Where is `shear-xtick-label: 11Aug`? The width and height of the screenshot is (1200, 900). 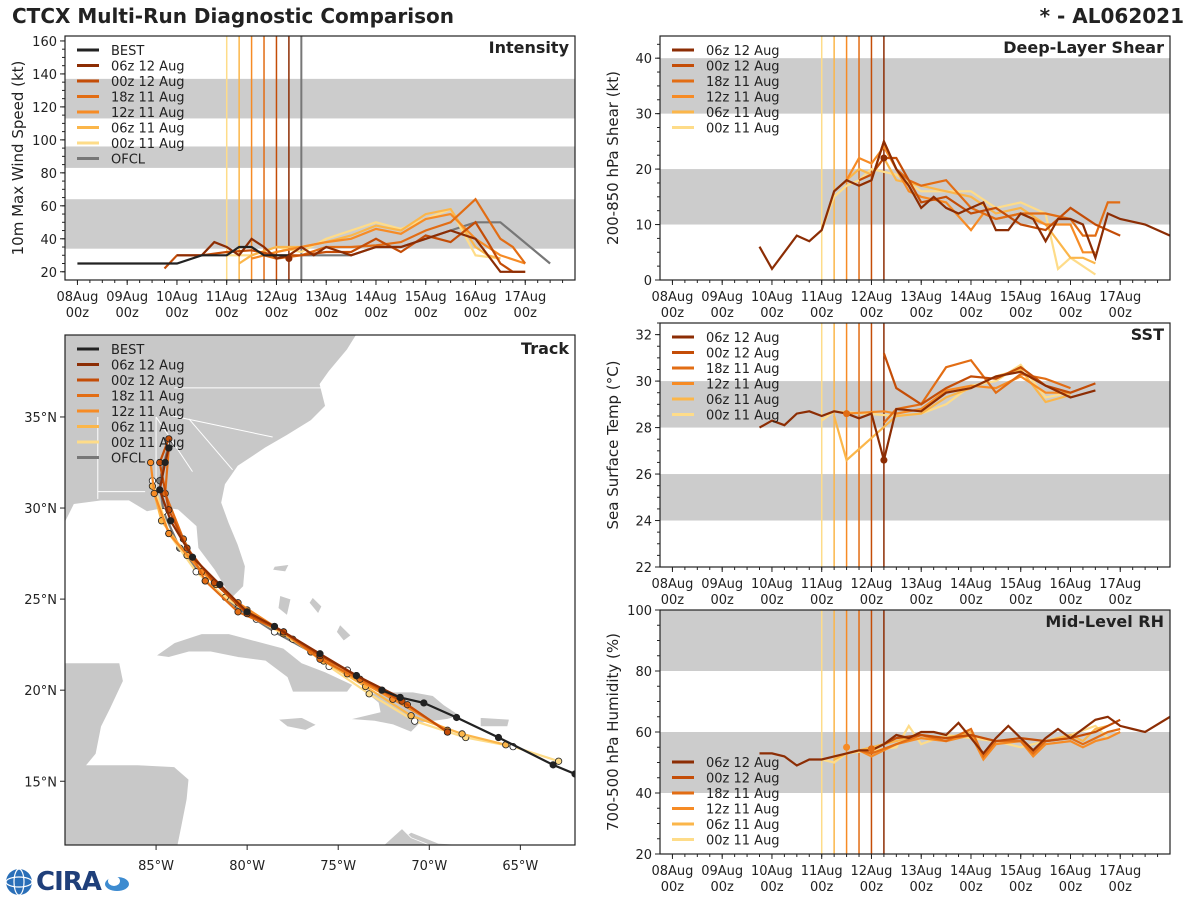
shear-xtick-label: 11Aug is located at coordinates (822, 297).